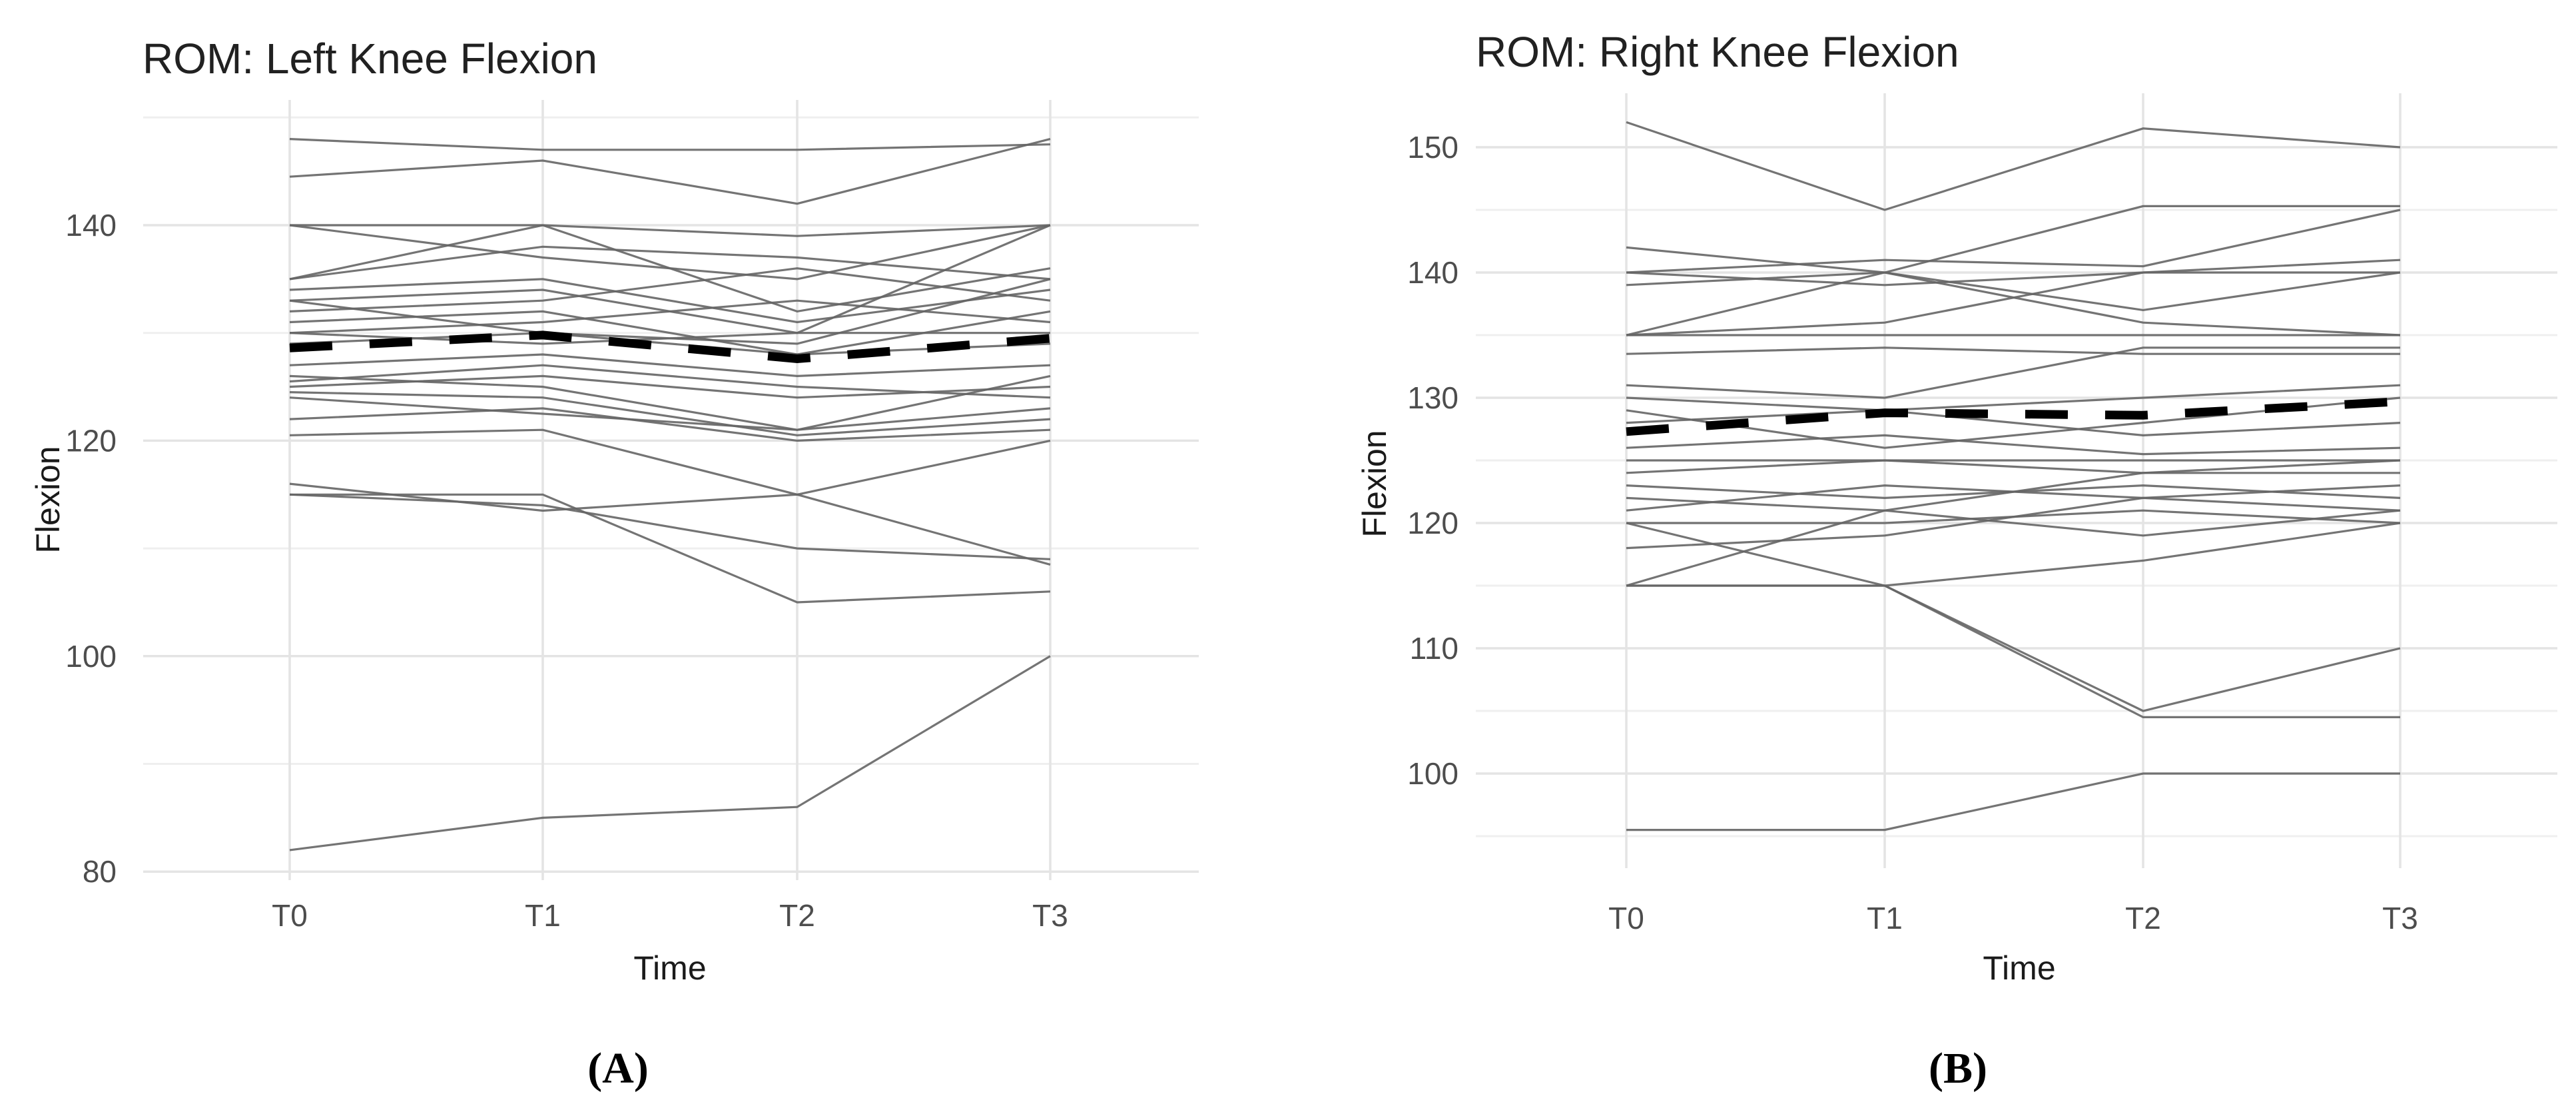  Describe the element at coordinates (48, 500) in the screenshot. I see `y-axis-title-left: Flexion` at that location.